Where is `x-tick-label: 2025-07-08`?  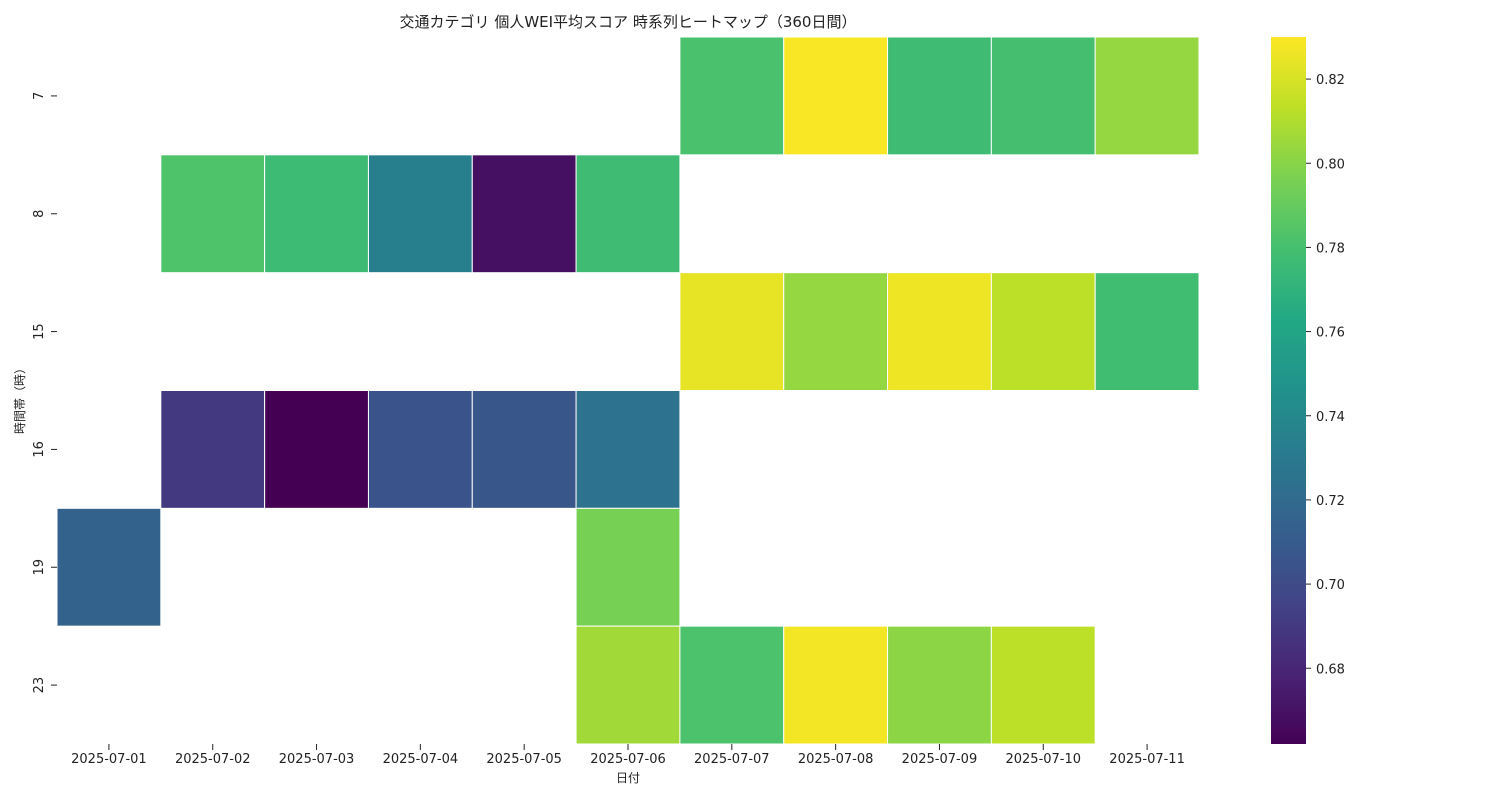
x-tick-label: 2025-07-08 is located at coordinates (836, 759).